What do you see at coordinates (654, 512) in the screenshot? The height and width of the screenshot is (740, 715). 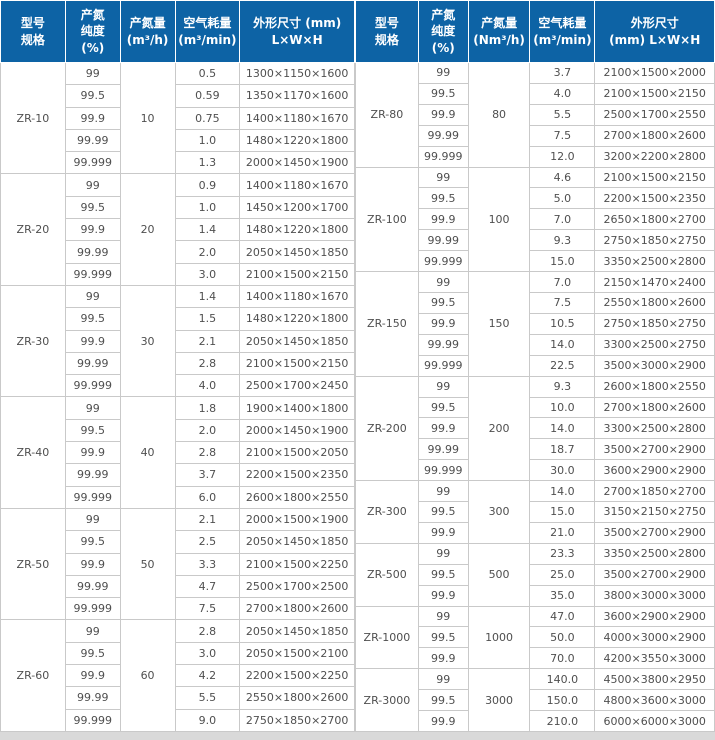 I see `dimensions-cell: 3150×2150×2750` at bounding box center [654, 512].